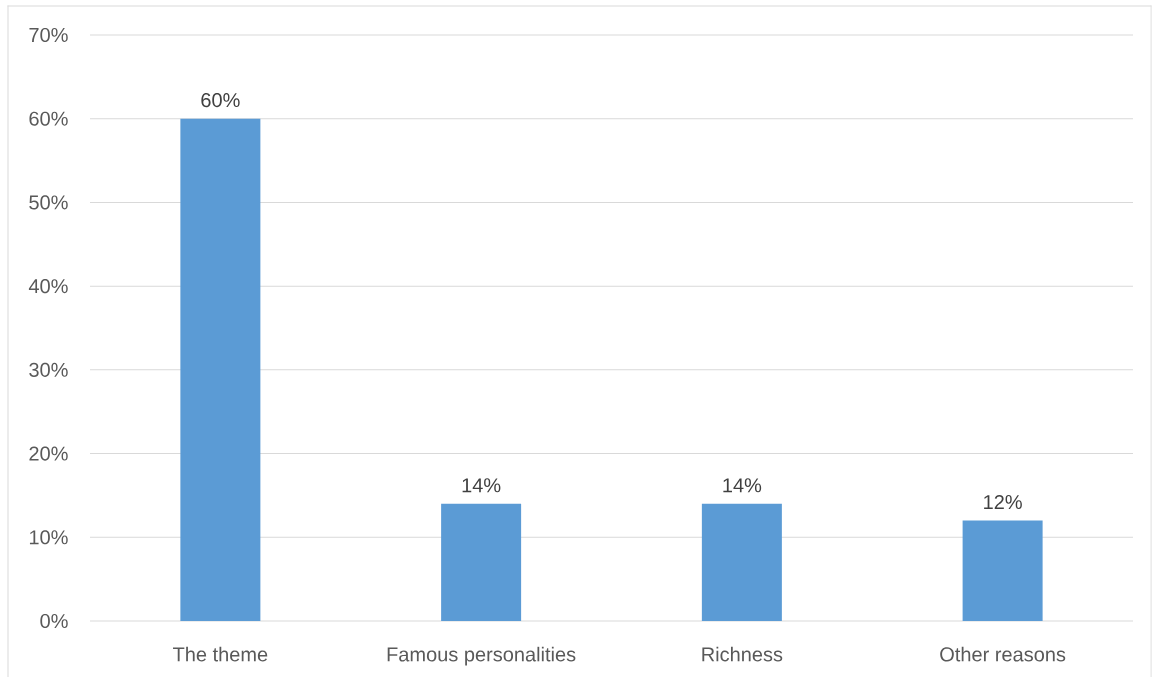 The image size is (1158, 677). Describe the element at coordinates (220, 100) in the screenshot. I see `data-label: 60%` at that location.